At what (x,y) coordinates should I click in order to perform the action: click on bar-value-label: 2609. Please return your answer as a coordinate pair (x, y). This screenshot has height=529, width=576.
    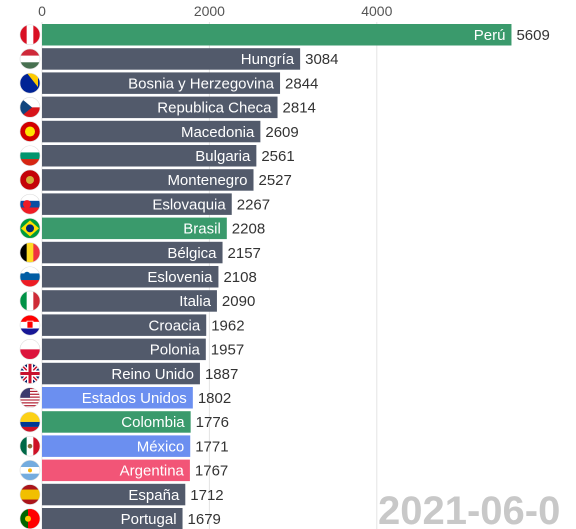
    Looking at the image, I should click on (281, 132).